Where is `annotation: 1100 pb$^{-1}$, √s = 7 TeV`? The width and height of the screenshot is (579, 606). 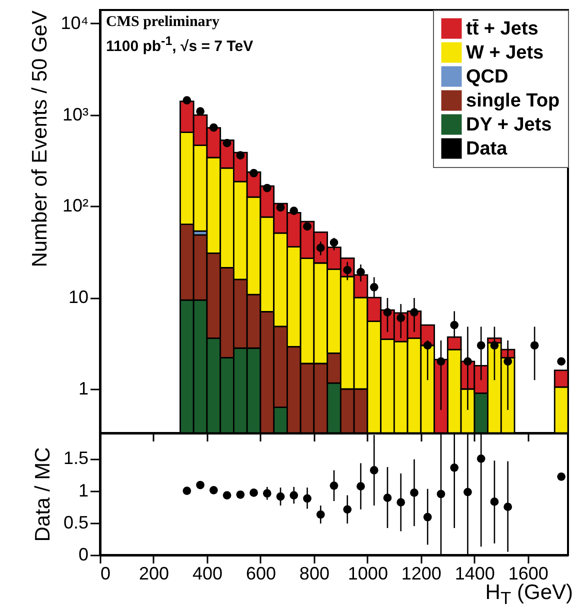
annotation: 1100 pb$^{-1}$, √s = 7 TeV is located at coordinates (180, 44).